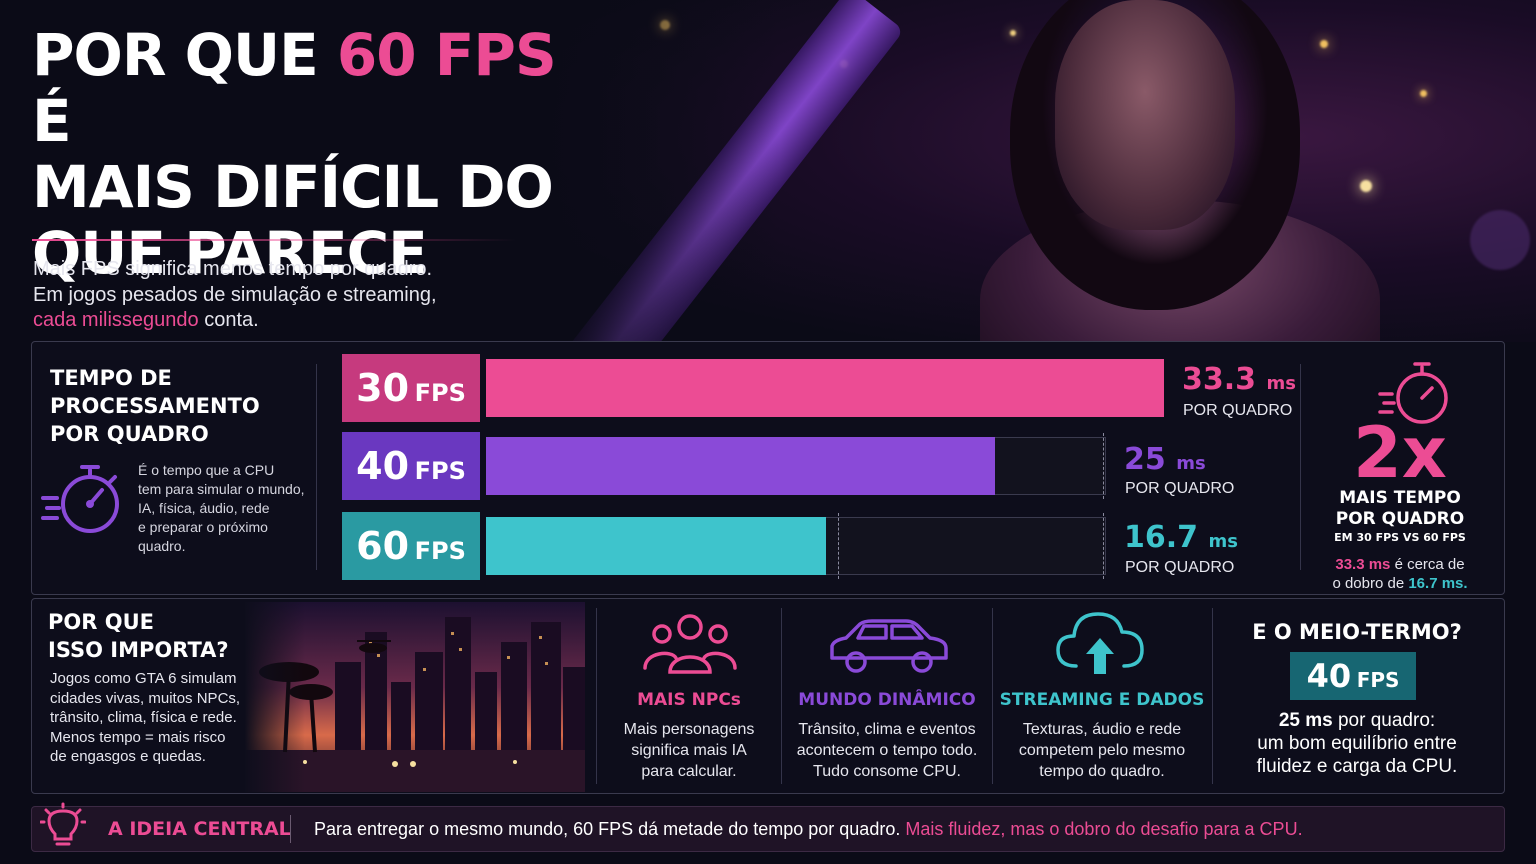 The width and height of the screenshot is (1536, 864). What do you see at coordinates (1102, 700) in the screenshot?
I see `feature-title-streaming: STREAMING E DADOS` at bounding box center [1102, 700].